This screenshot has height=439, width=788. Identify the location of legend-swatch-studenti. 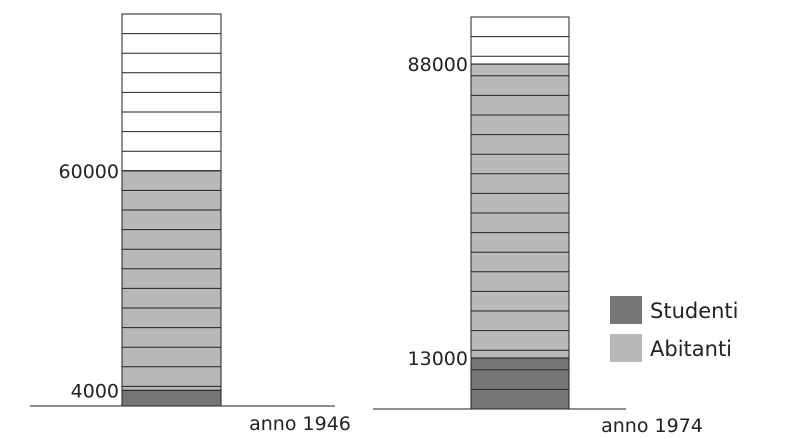
(626, 310).